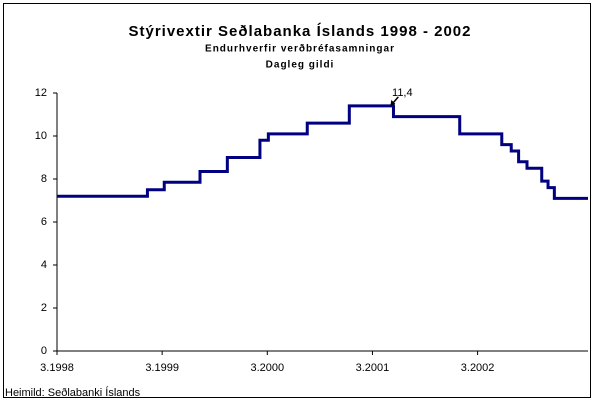 The width and height of the screenshot is (594, 402). I want to click on y-tick-label: 12, so click(41, 93).